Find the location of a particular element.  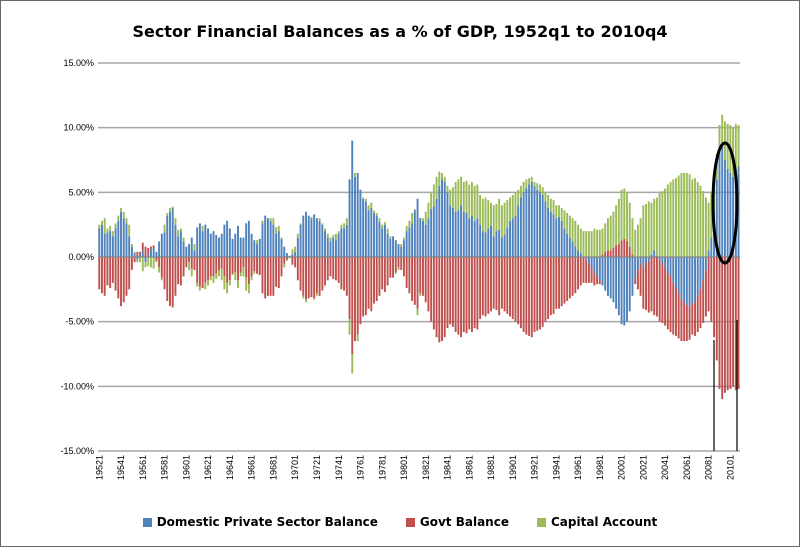

x-tick-label: 20001 is located at coordinates (622, 467).